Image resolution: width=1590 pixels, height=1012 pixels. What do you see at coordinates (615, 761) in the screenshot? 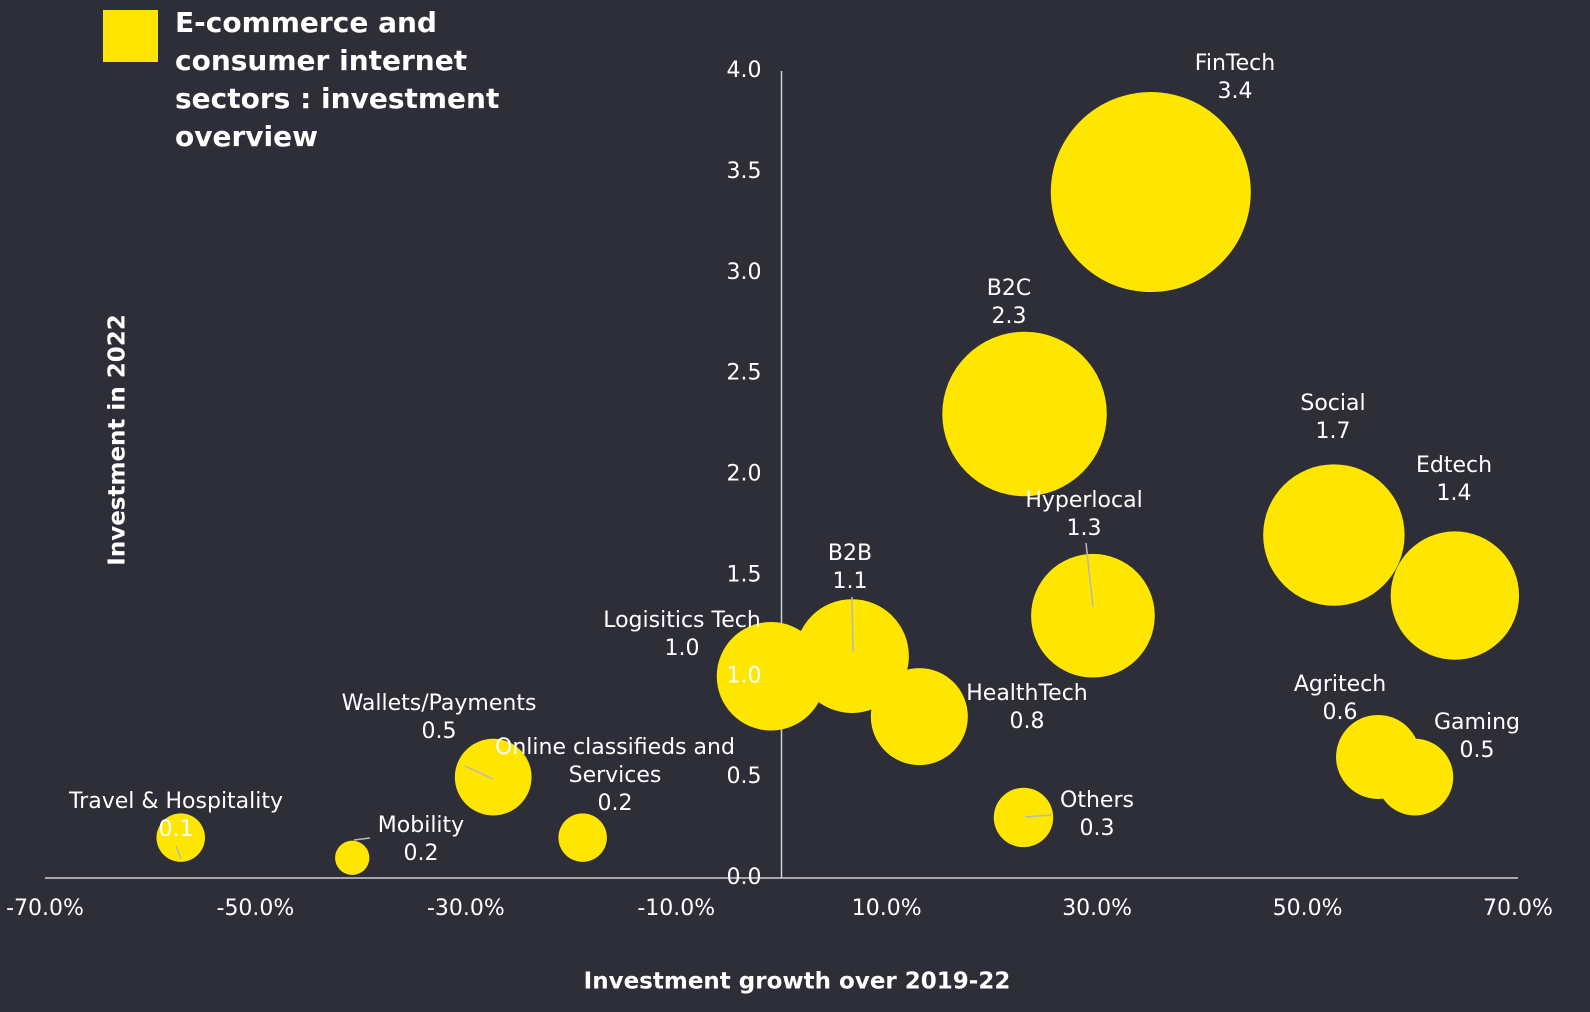
I see `bubble-label: Online classifieds and Services` at bounding box center [615, 761].